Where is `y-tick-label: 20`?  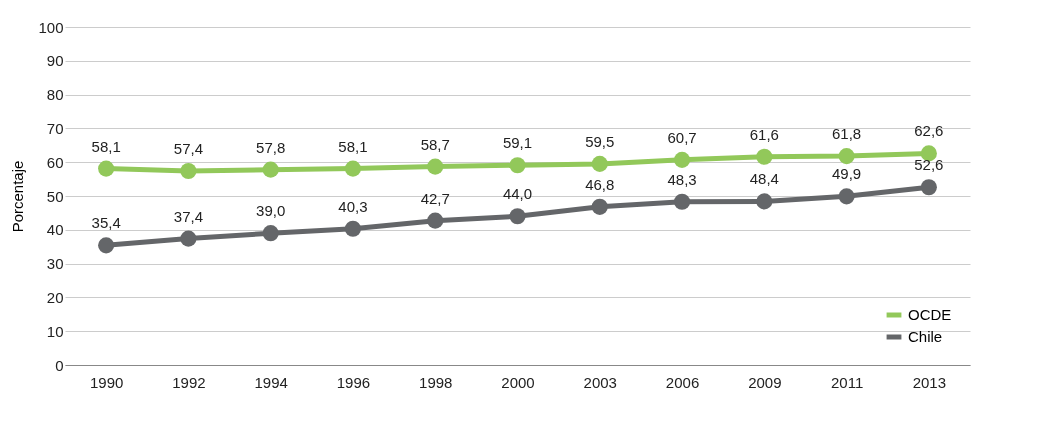
y-tick-label: 20 is located at coordinates (55, 297).